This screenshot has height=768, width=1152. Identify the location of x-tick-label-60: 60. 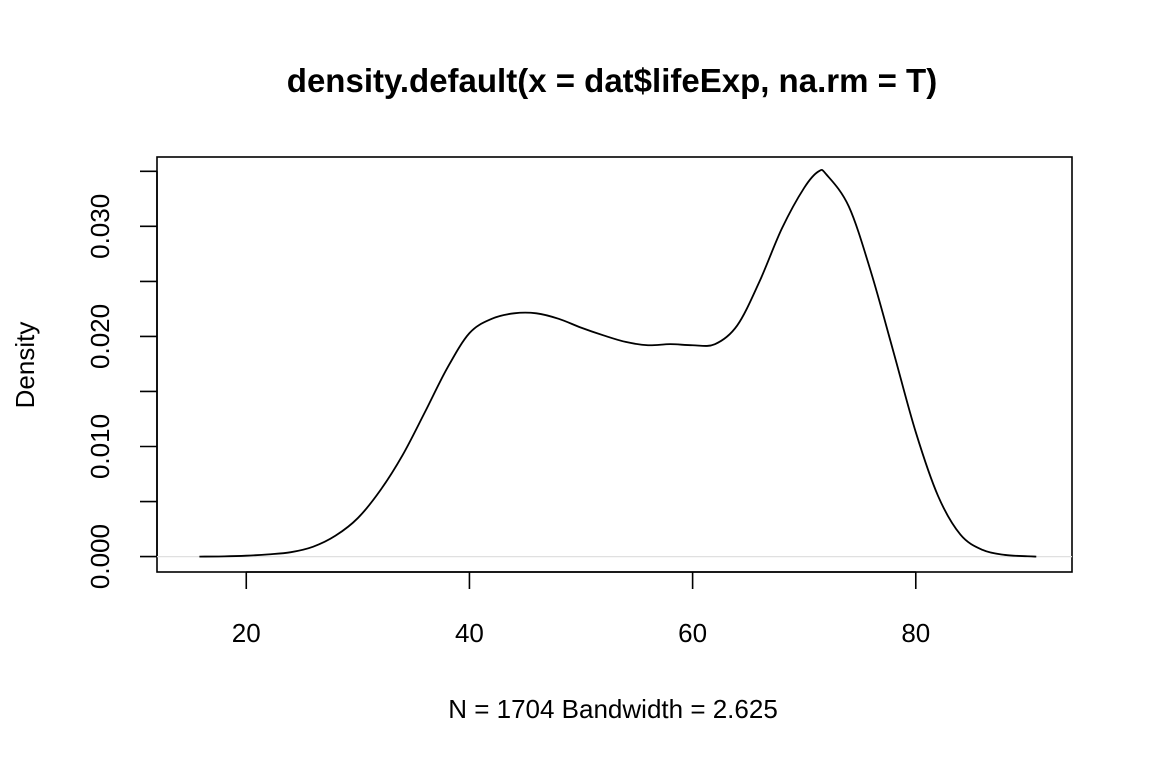
(692, 633).